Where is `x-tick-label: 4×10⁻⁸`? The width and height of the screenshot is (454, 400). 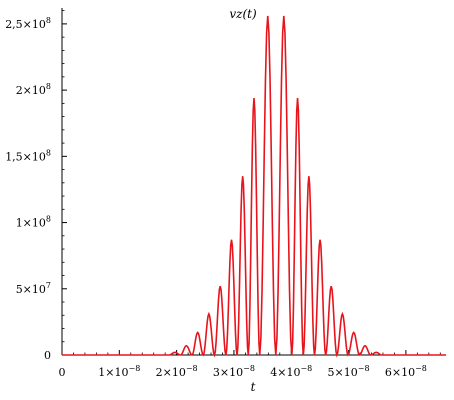
x-tick-label: 4×10⁻⁸ is located at coordinates (291, 371).